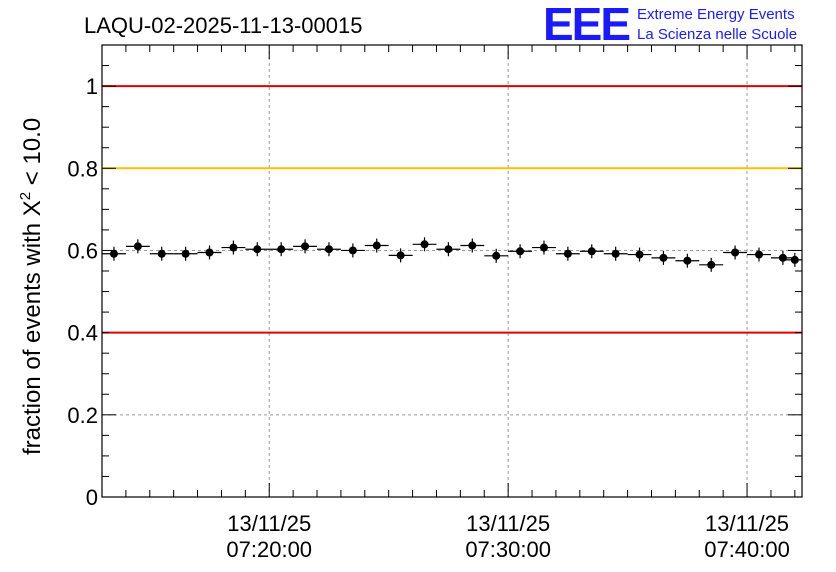 The height and width of the screenshot is (572, 836). What do you see at coordinates (747, 523) in the screenshot?
I see `x-tick-date-2: 13/11/25` at bounding box center [747, 523].